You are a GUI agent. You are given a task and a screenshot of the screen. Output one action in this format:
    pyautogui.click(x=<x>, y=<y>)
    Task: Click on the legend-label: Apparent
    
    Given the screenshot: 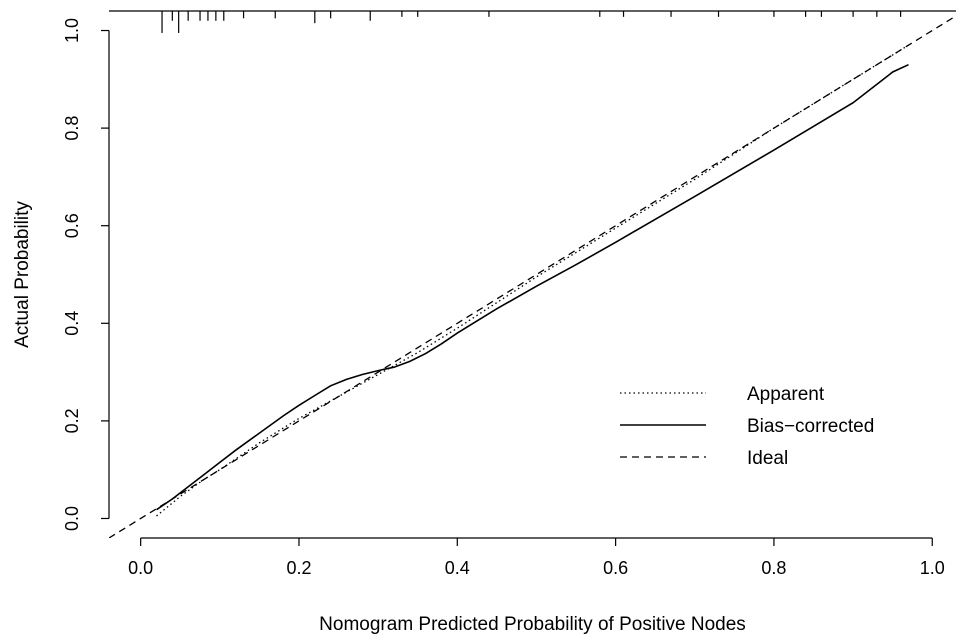 What is the action you would take?
    pyautogui.click(x=786, y=394)
    